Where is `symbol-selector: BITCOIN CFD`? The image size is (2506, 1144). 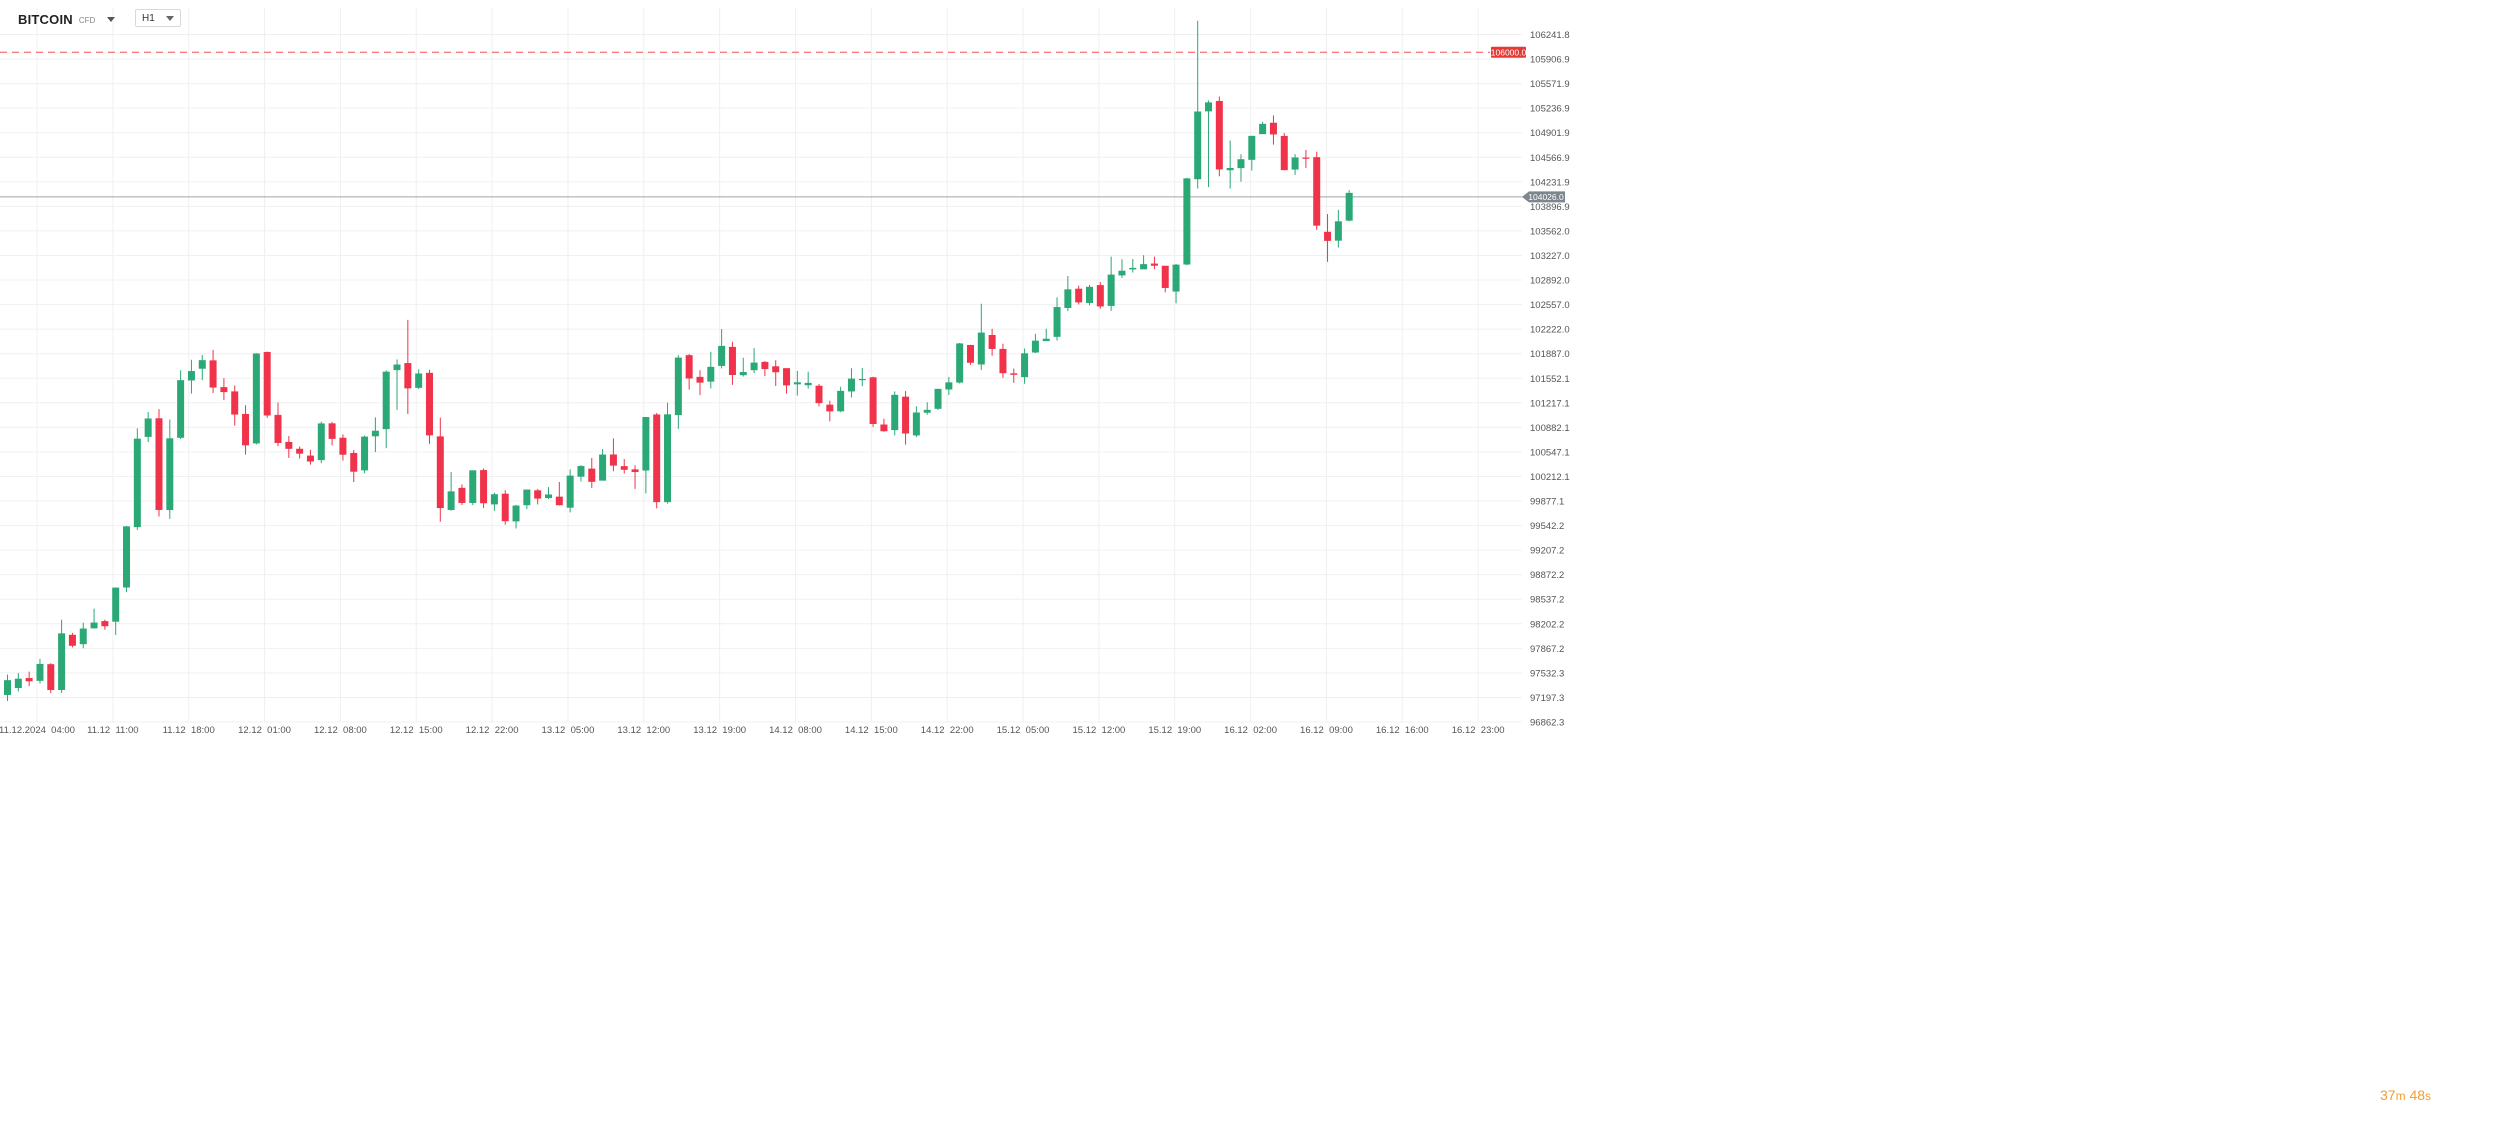
symbol-selector: BITCOIN CFD is located at coordinates (67, 19).